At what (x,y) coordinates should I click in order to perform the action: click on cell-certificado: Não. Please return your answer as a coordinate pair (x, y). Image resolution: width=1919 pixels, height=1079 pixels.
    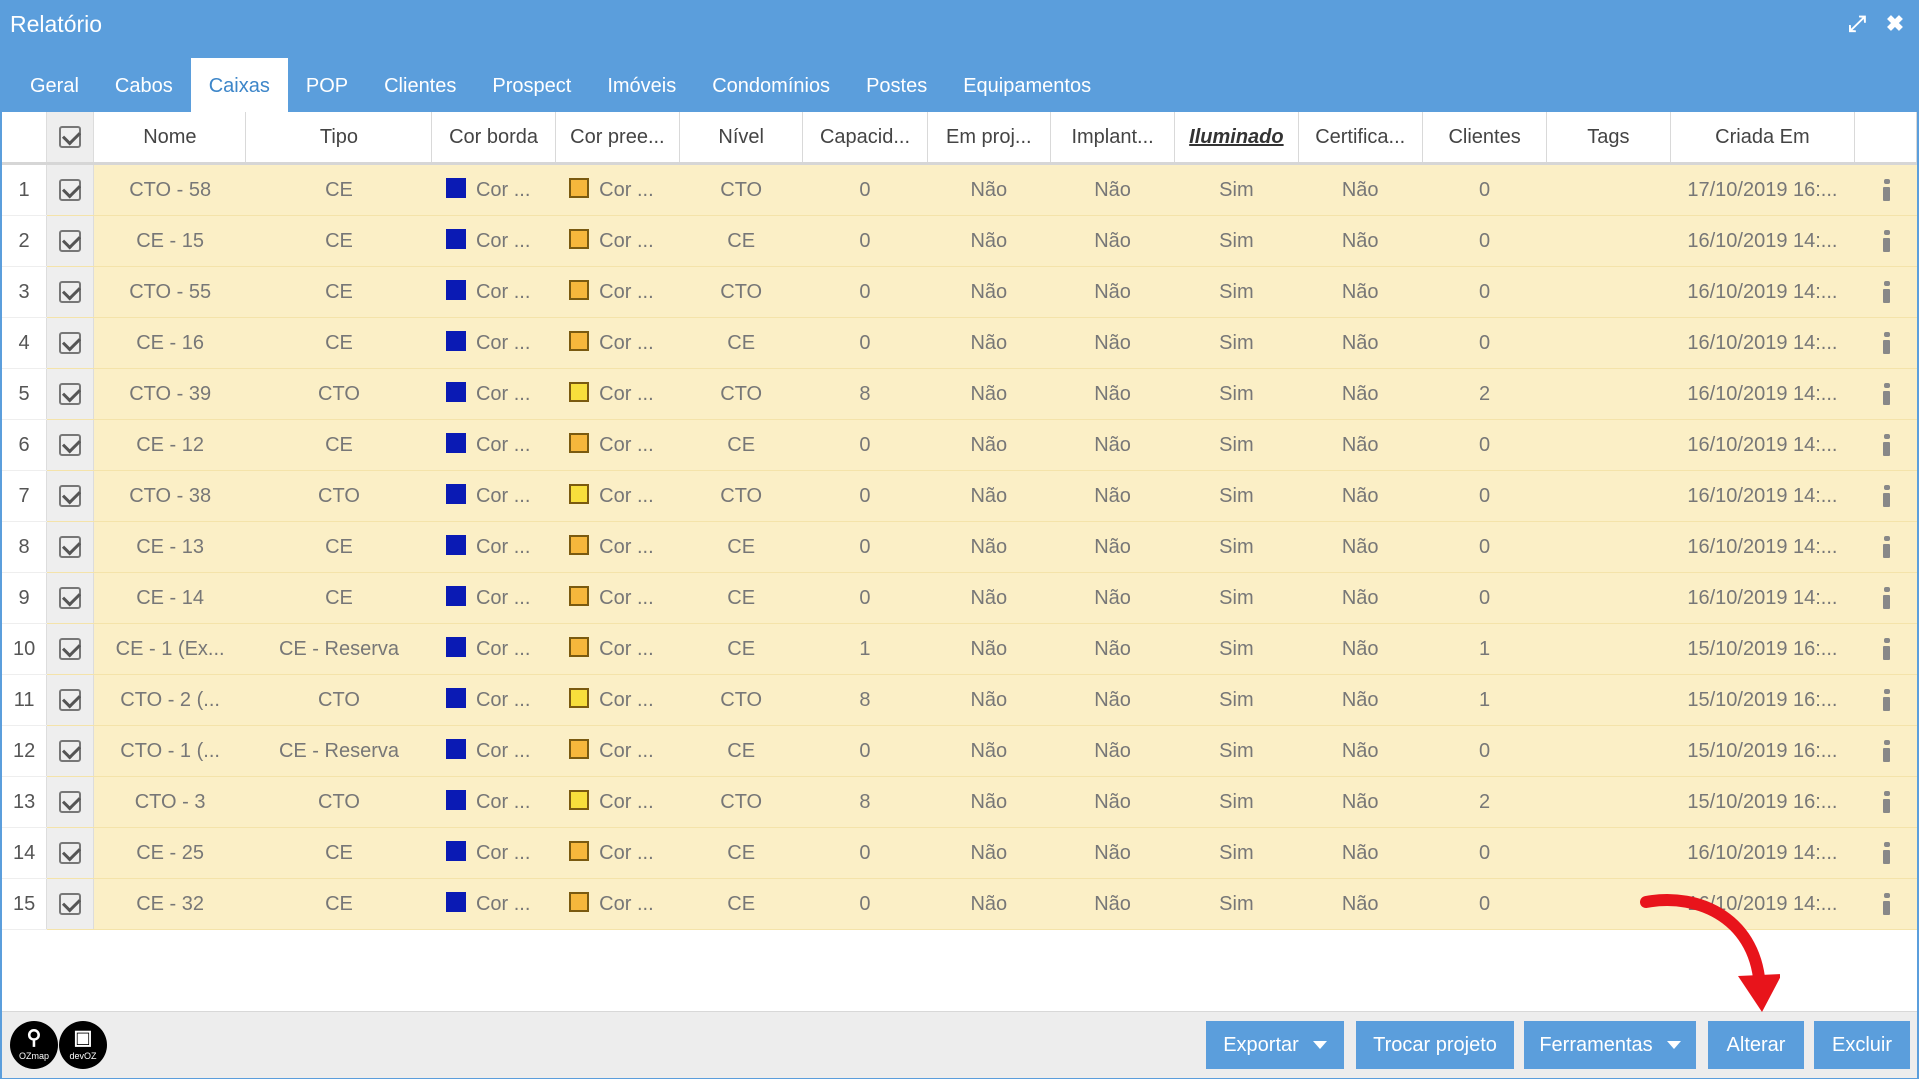
    Looking at the image, I should click on (1360, 343).